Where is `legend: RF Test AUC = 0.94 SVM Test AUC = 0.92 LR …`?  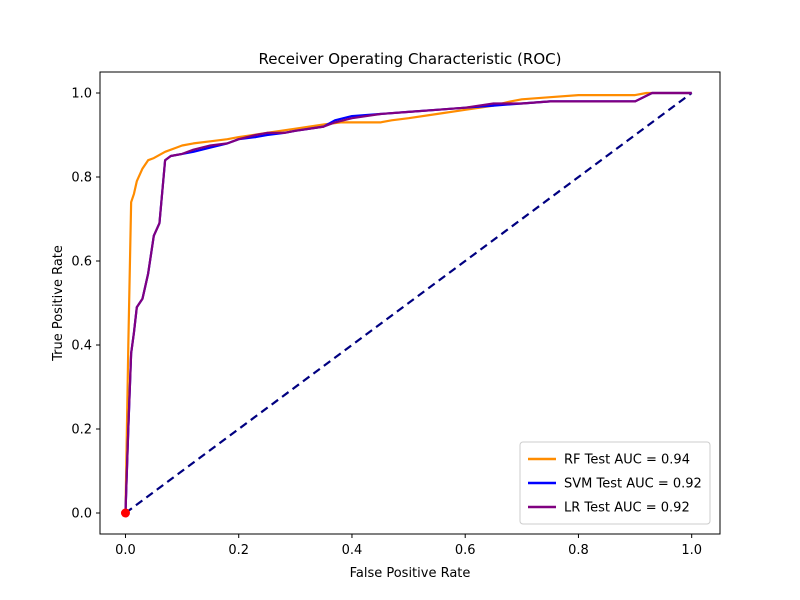 legend: RF Test AUC = 0.94 SVM Test AUC = 0.92 LR … is located at coordinates (615, 483).